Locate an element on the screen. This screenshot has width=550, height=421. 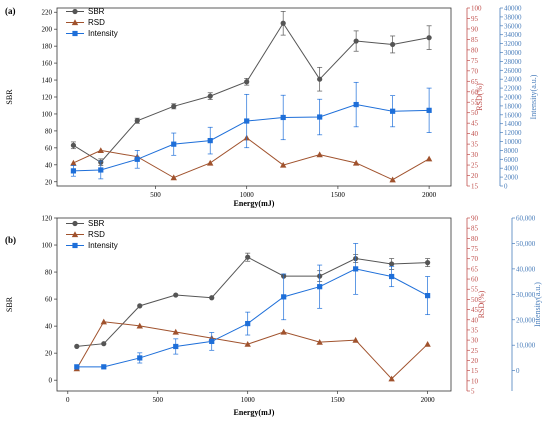
intensity-tick-label: 40,000 is located at coordinates (526, 269).